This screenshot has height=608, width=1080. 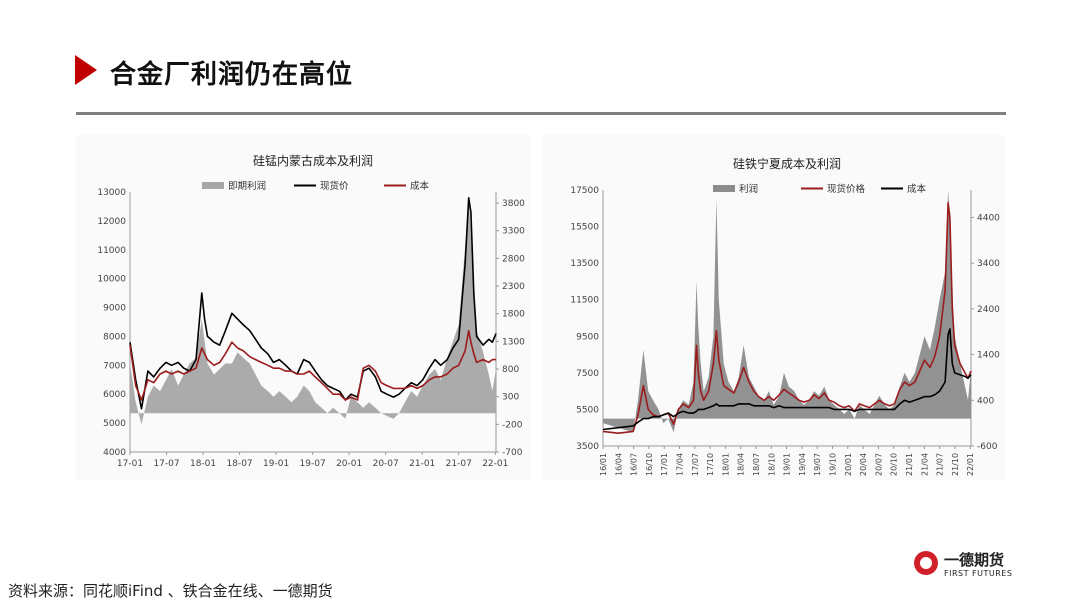 I want to click on x-tick-label: 19-01, so click(x=276, y=464).